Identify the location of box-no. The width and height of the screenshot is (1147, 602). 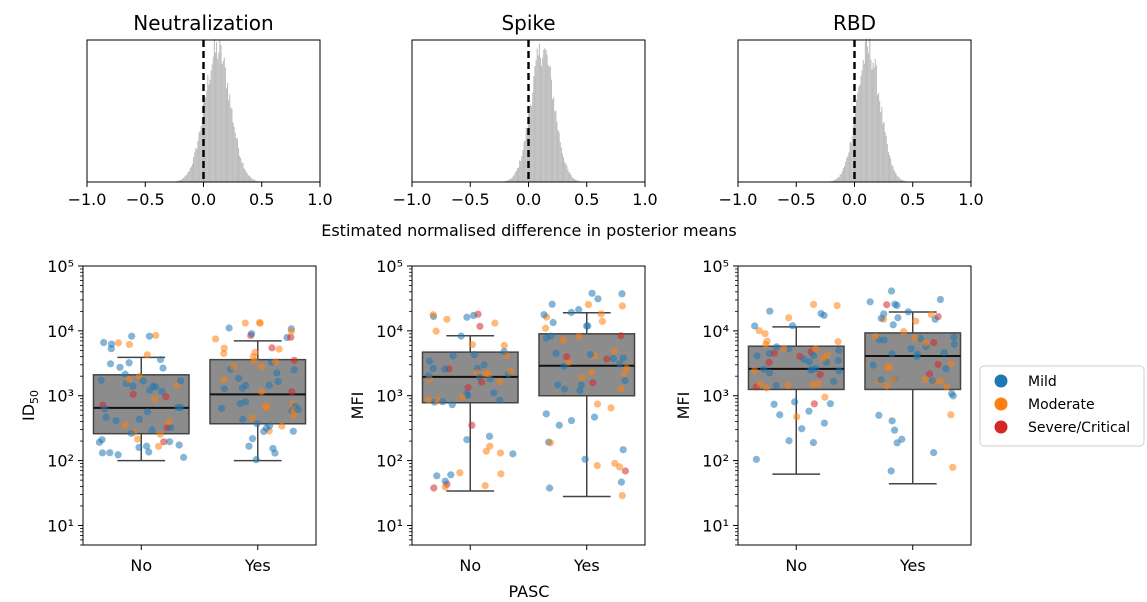
(141, 404).